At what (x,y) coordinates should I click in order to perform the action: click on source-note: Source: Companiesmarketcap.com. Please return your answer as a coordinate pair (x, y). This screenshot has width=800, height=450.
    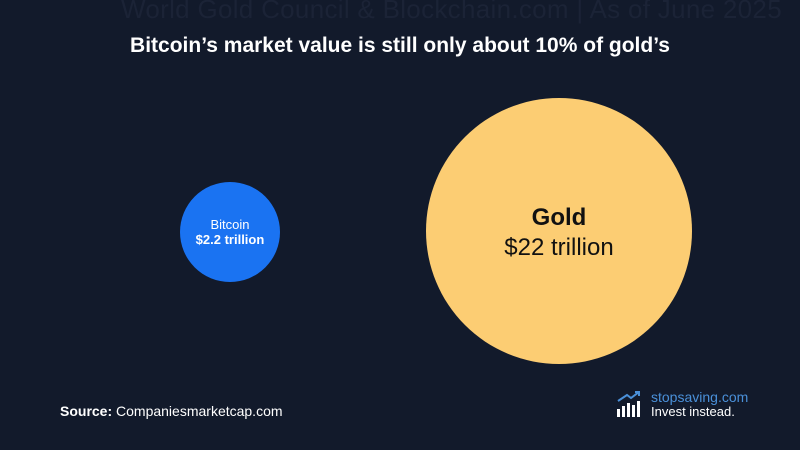
    Looking at the image, I should click on (171, 411).